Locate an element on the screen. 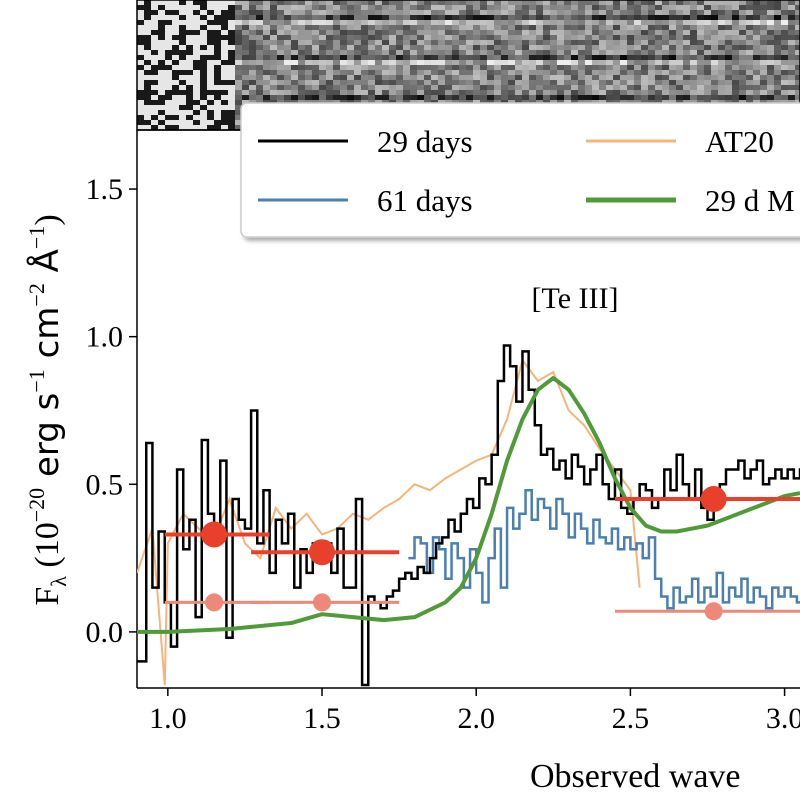  y-tick-label: 0.5 is located at coordinates (105, 484).